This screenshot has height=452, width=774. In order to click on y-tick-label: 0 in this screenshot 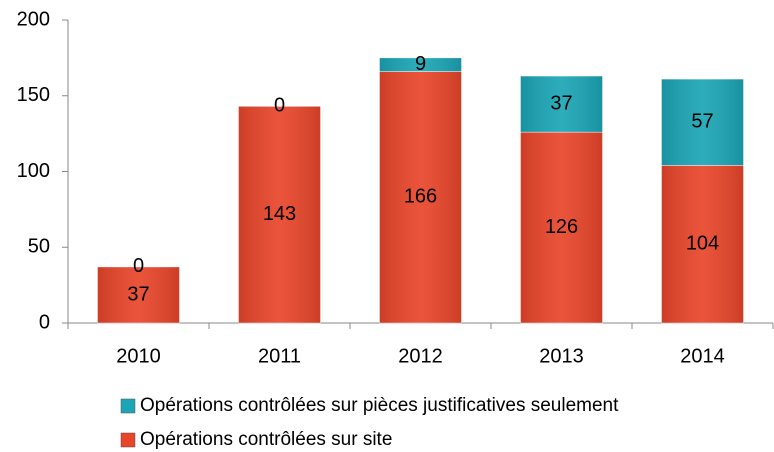, I will do `click(44, 322)`.